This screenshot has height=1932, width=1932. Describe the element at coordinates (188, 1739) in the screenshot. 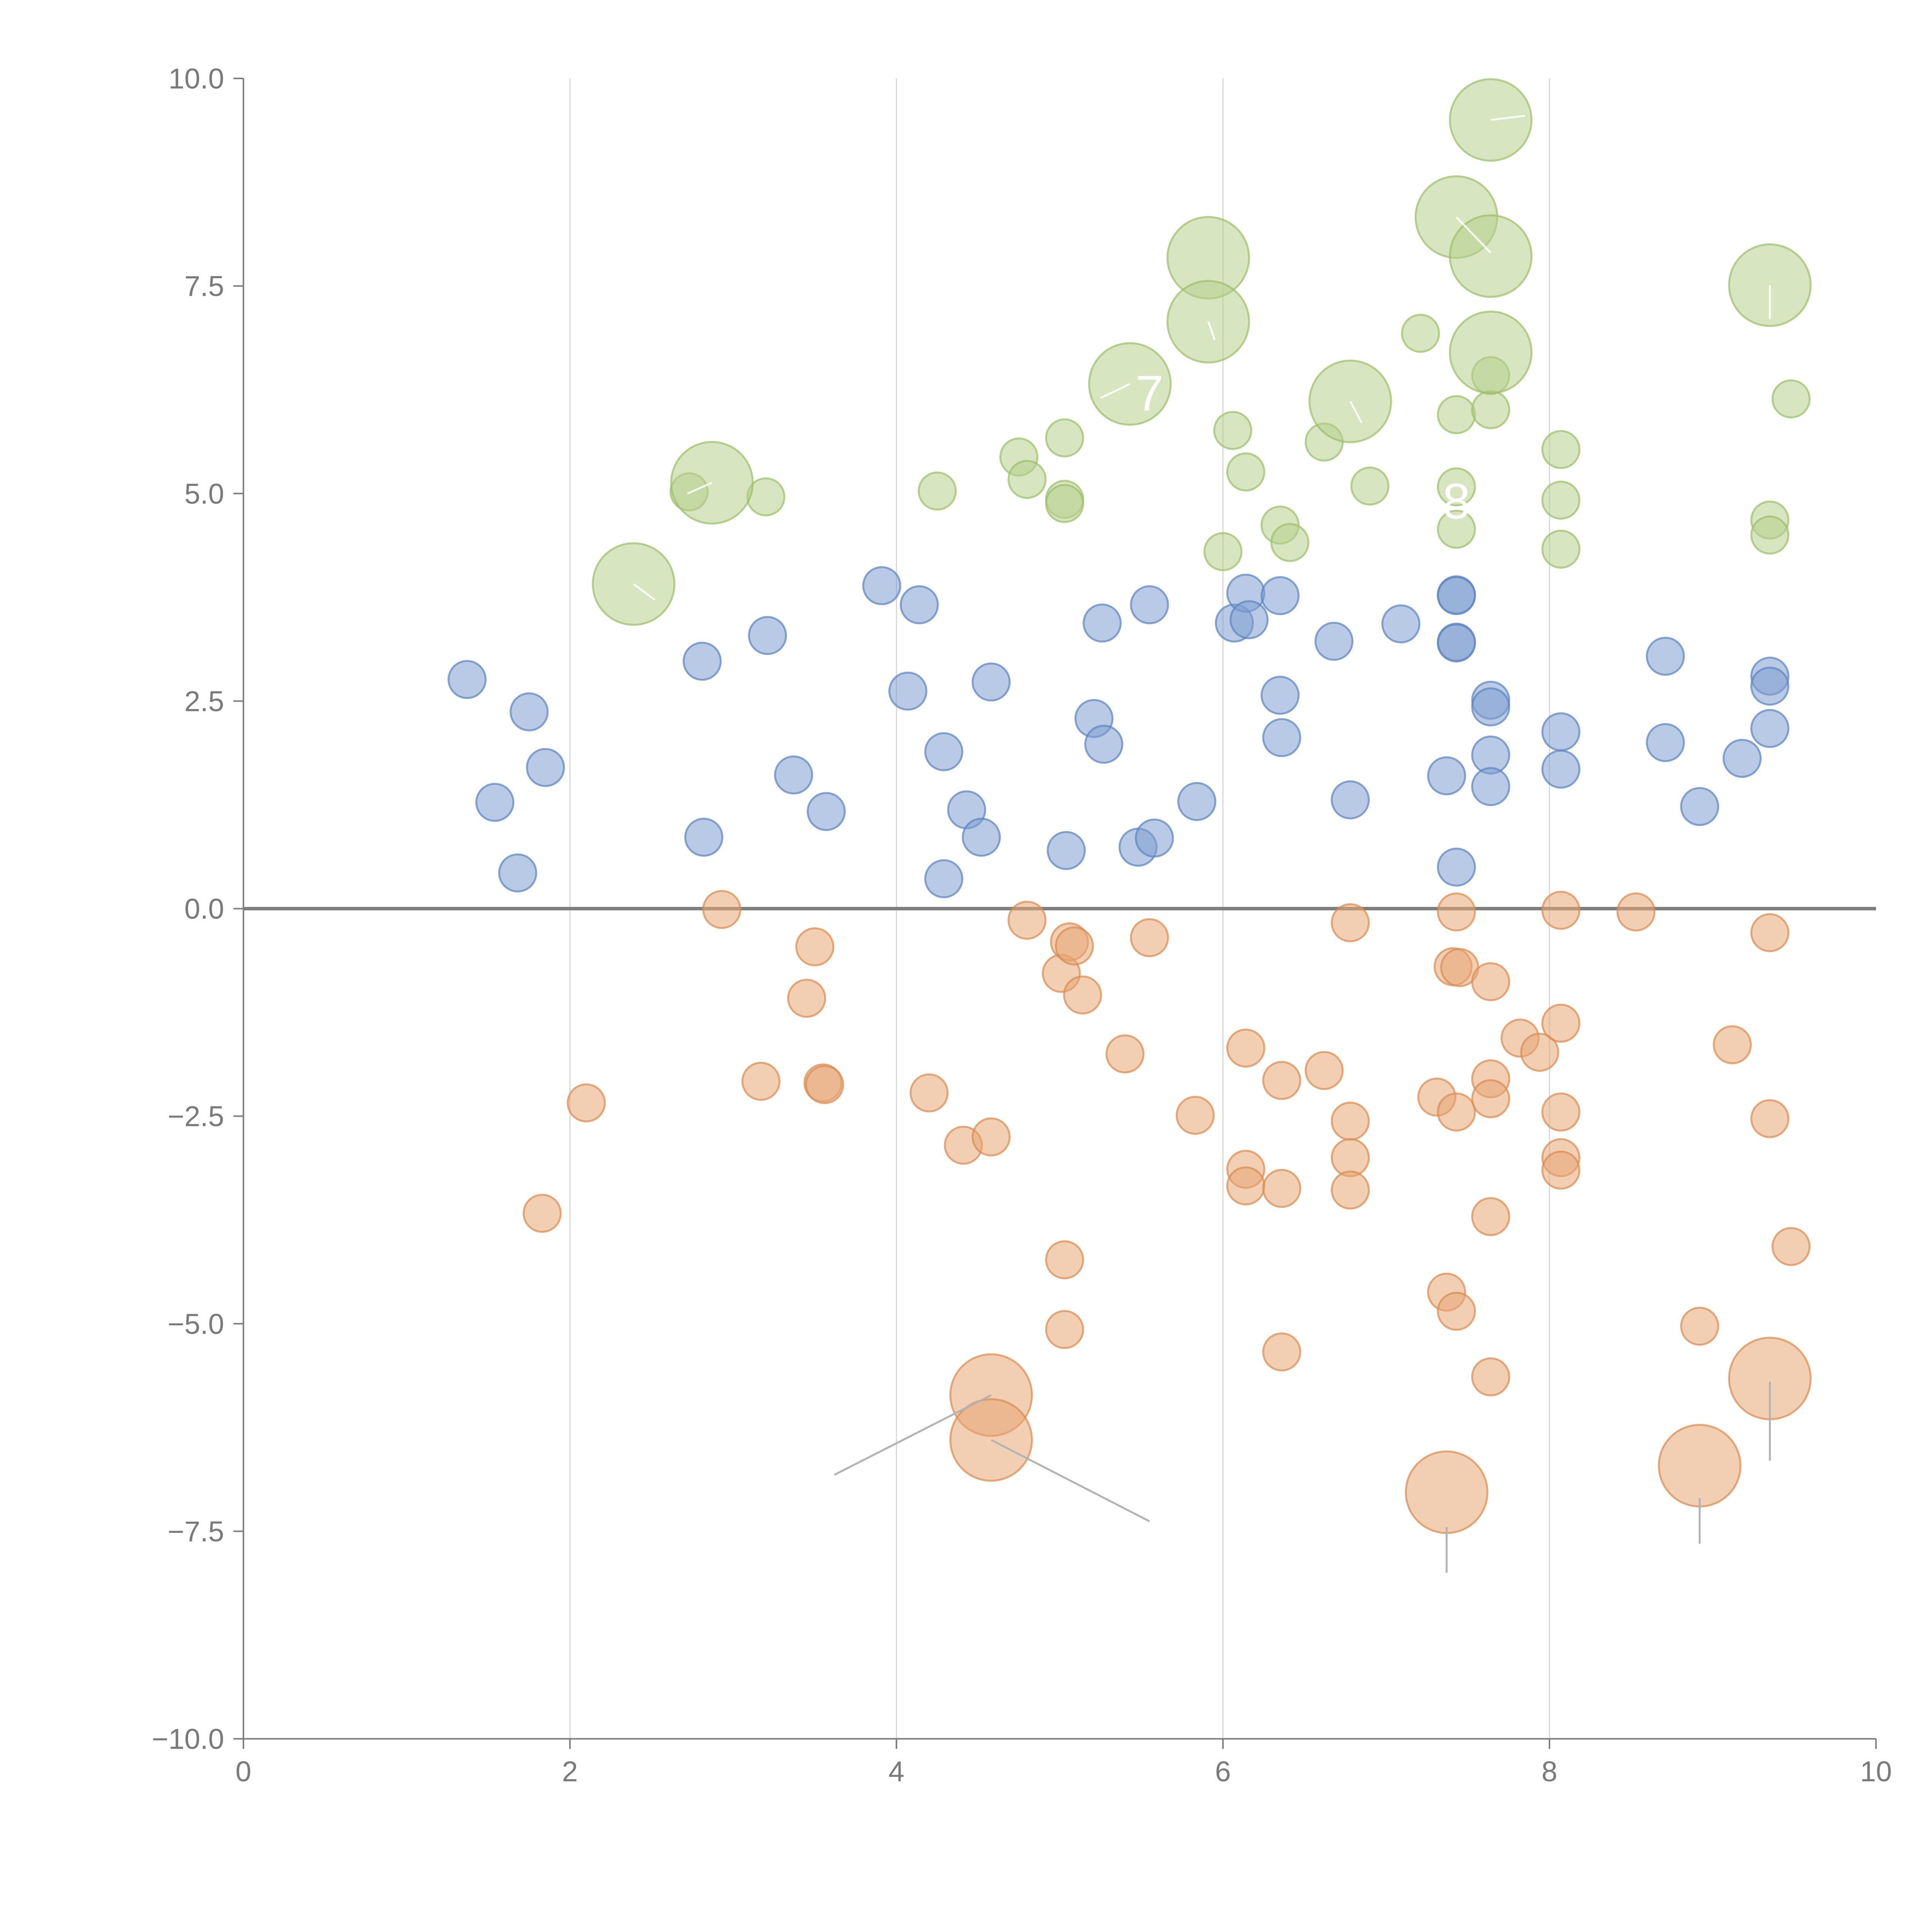

I see `y-tick-label: −10.0` at that location.